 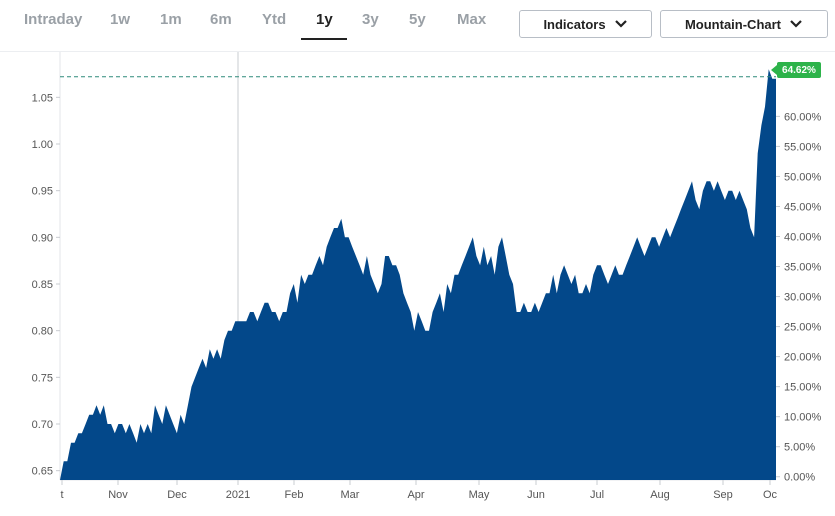 I want to click on last-change-badge: 64.62%, so click(x=796, y=70).